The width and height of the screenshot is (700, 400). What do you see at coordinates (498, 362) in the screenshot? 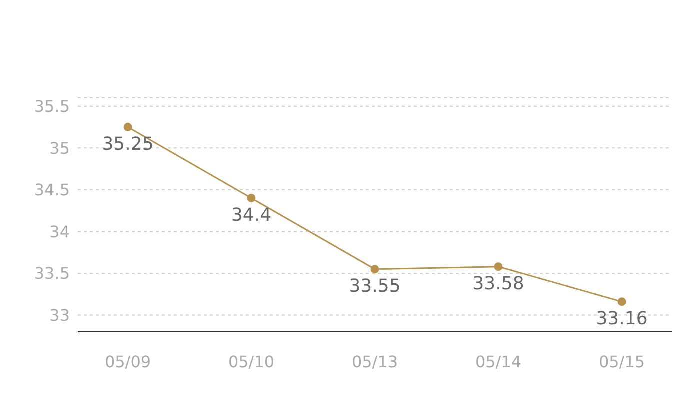
I see `x-tick-label: 05/14` at bounding box center [498, 362].